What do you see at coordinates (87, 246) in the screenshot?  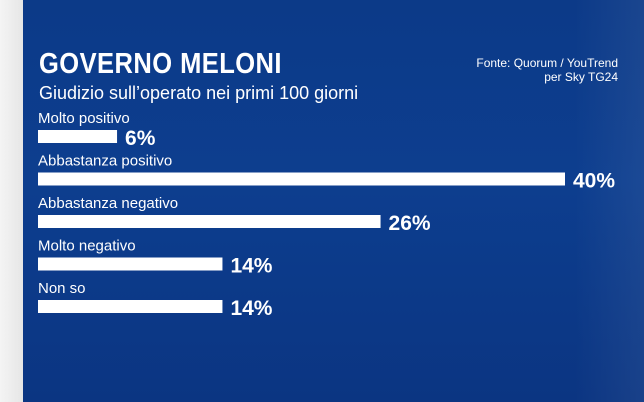 I see `category-label-molto-negativo: Molto negativo` at bounding box center [87, 246].